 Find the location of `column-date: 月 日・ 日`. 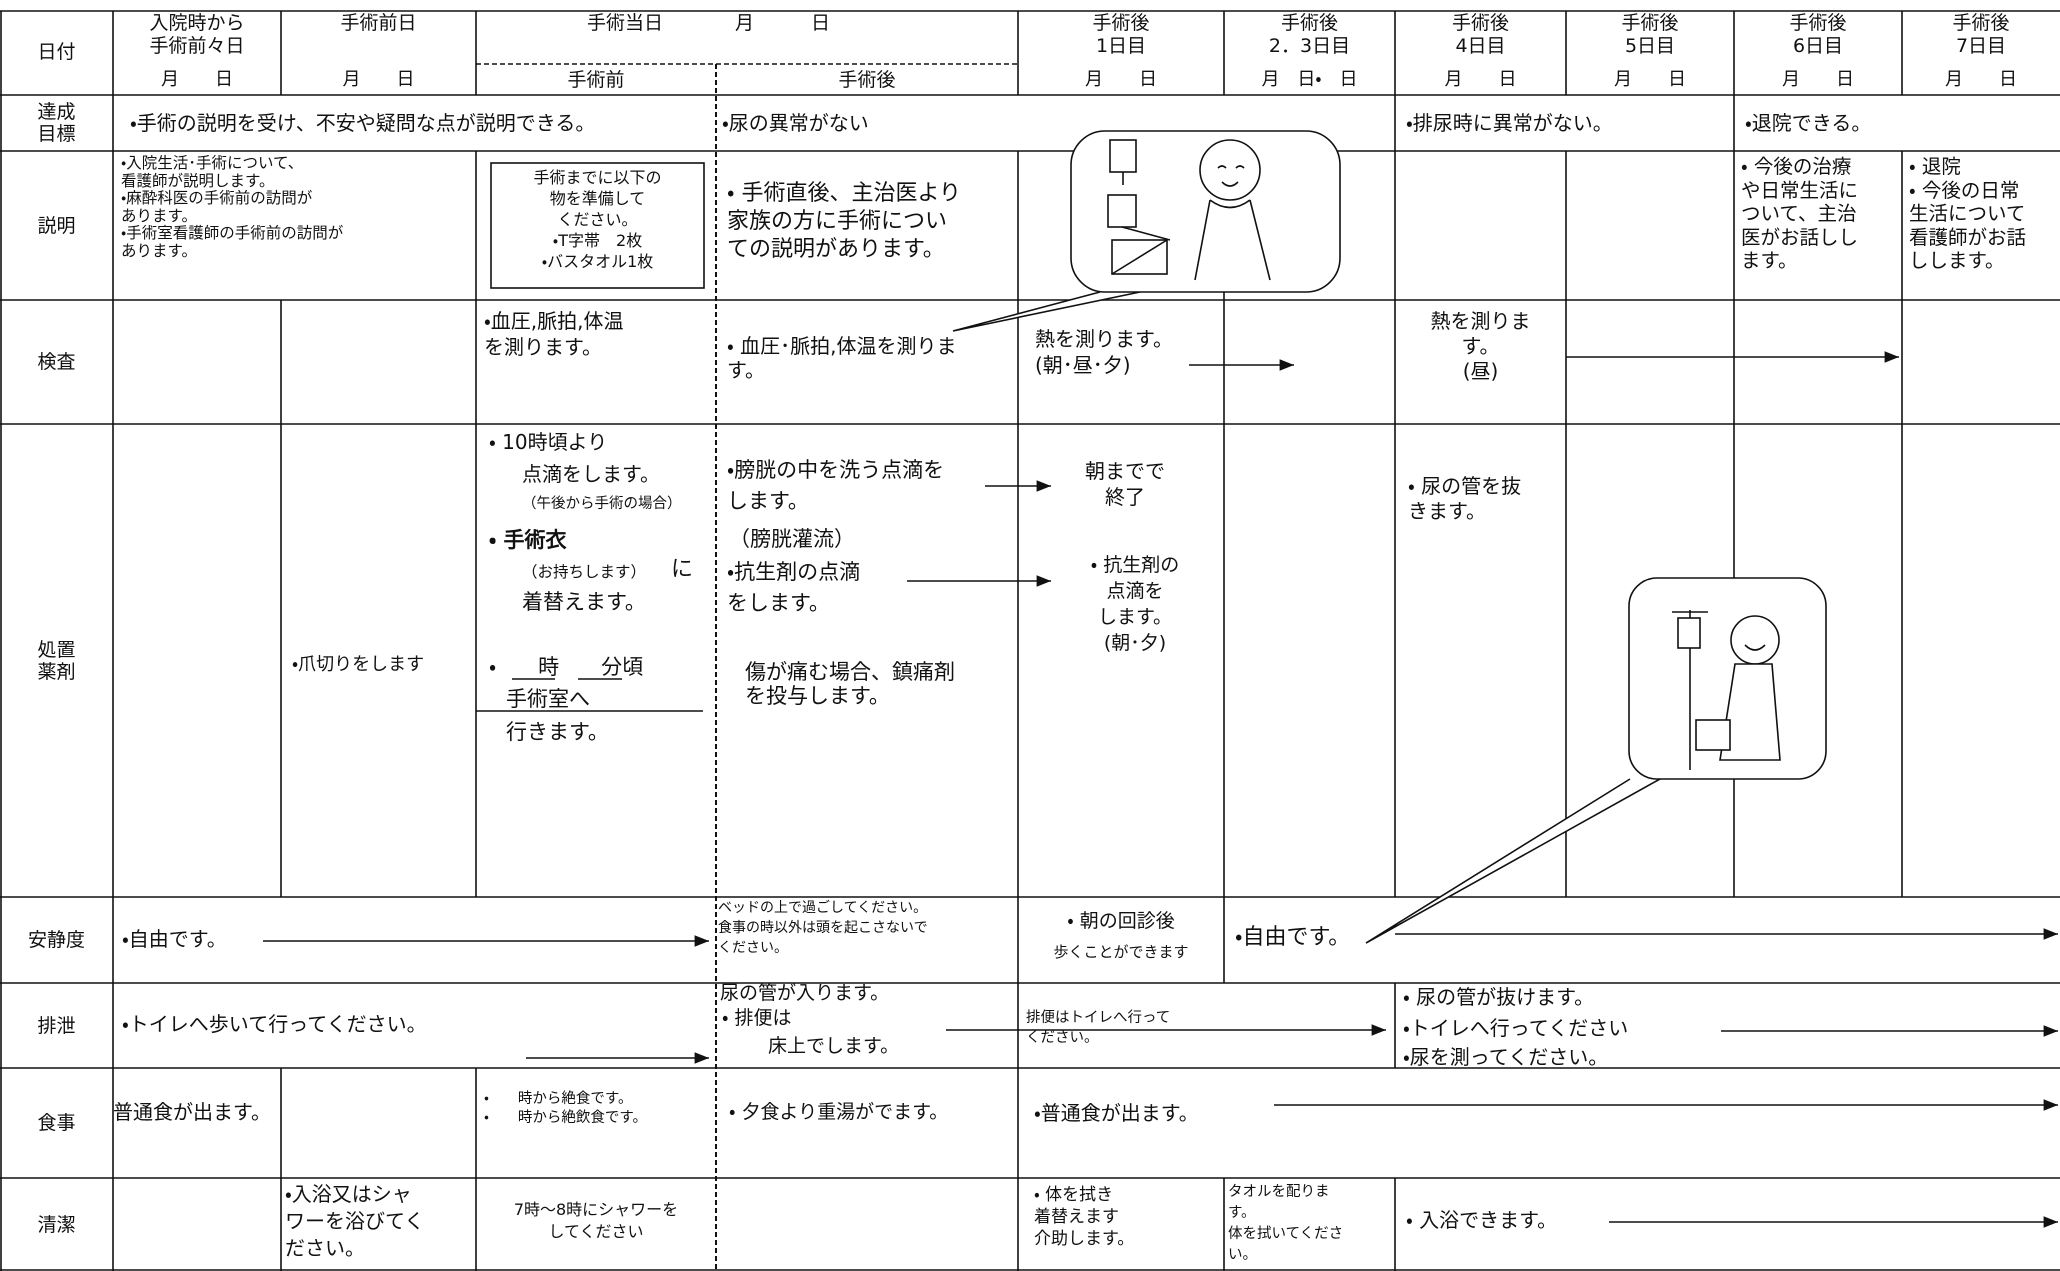

column-date: 月 日・ 日 is located at coordinates (1309, 79).